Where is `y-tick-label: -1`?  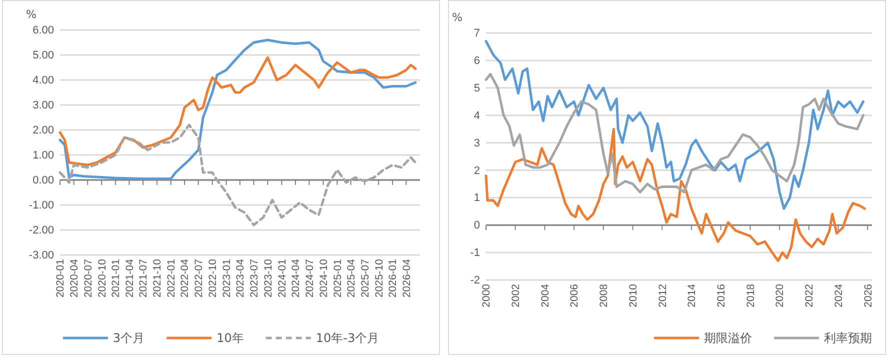
y-tick-label: -1 is located at coordinates (475, 253).